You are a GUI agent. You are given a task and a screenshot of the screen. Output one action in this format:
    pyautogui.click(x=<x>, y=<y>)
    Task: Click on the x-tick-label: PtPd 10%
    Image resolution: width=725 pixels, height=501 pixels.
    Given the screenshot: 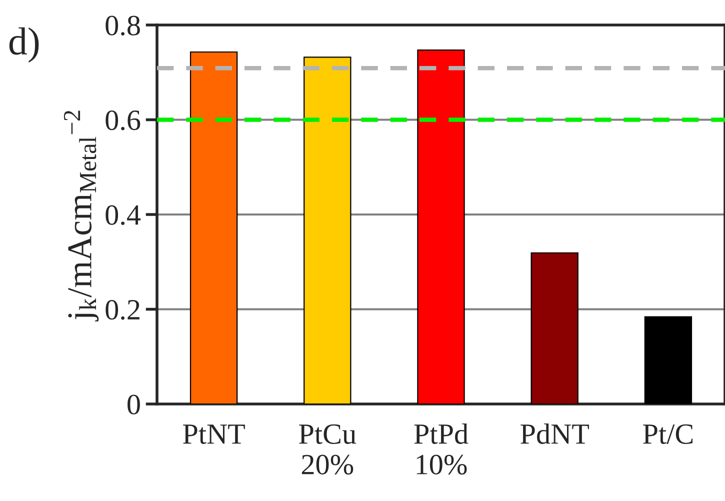 What is the action you would take?
    pyautogui.click(x=441, y=449)
    